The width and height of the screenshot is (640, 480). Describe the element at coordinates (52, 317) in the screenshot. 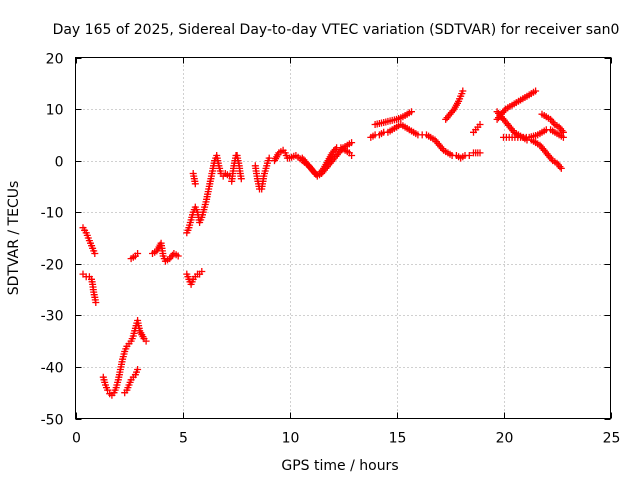

I see `y-tick-label: -30` at that location.